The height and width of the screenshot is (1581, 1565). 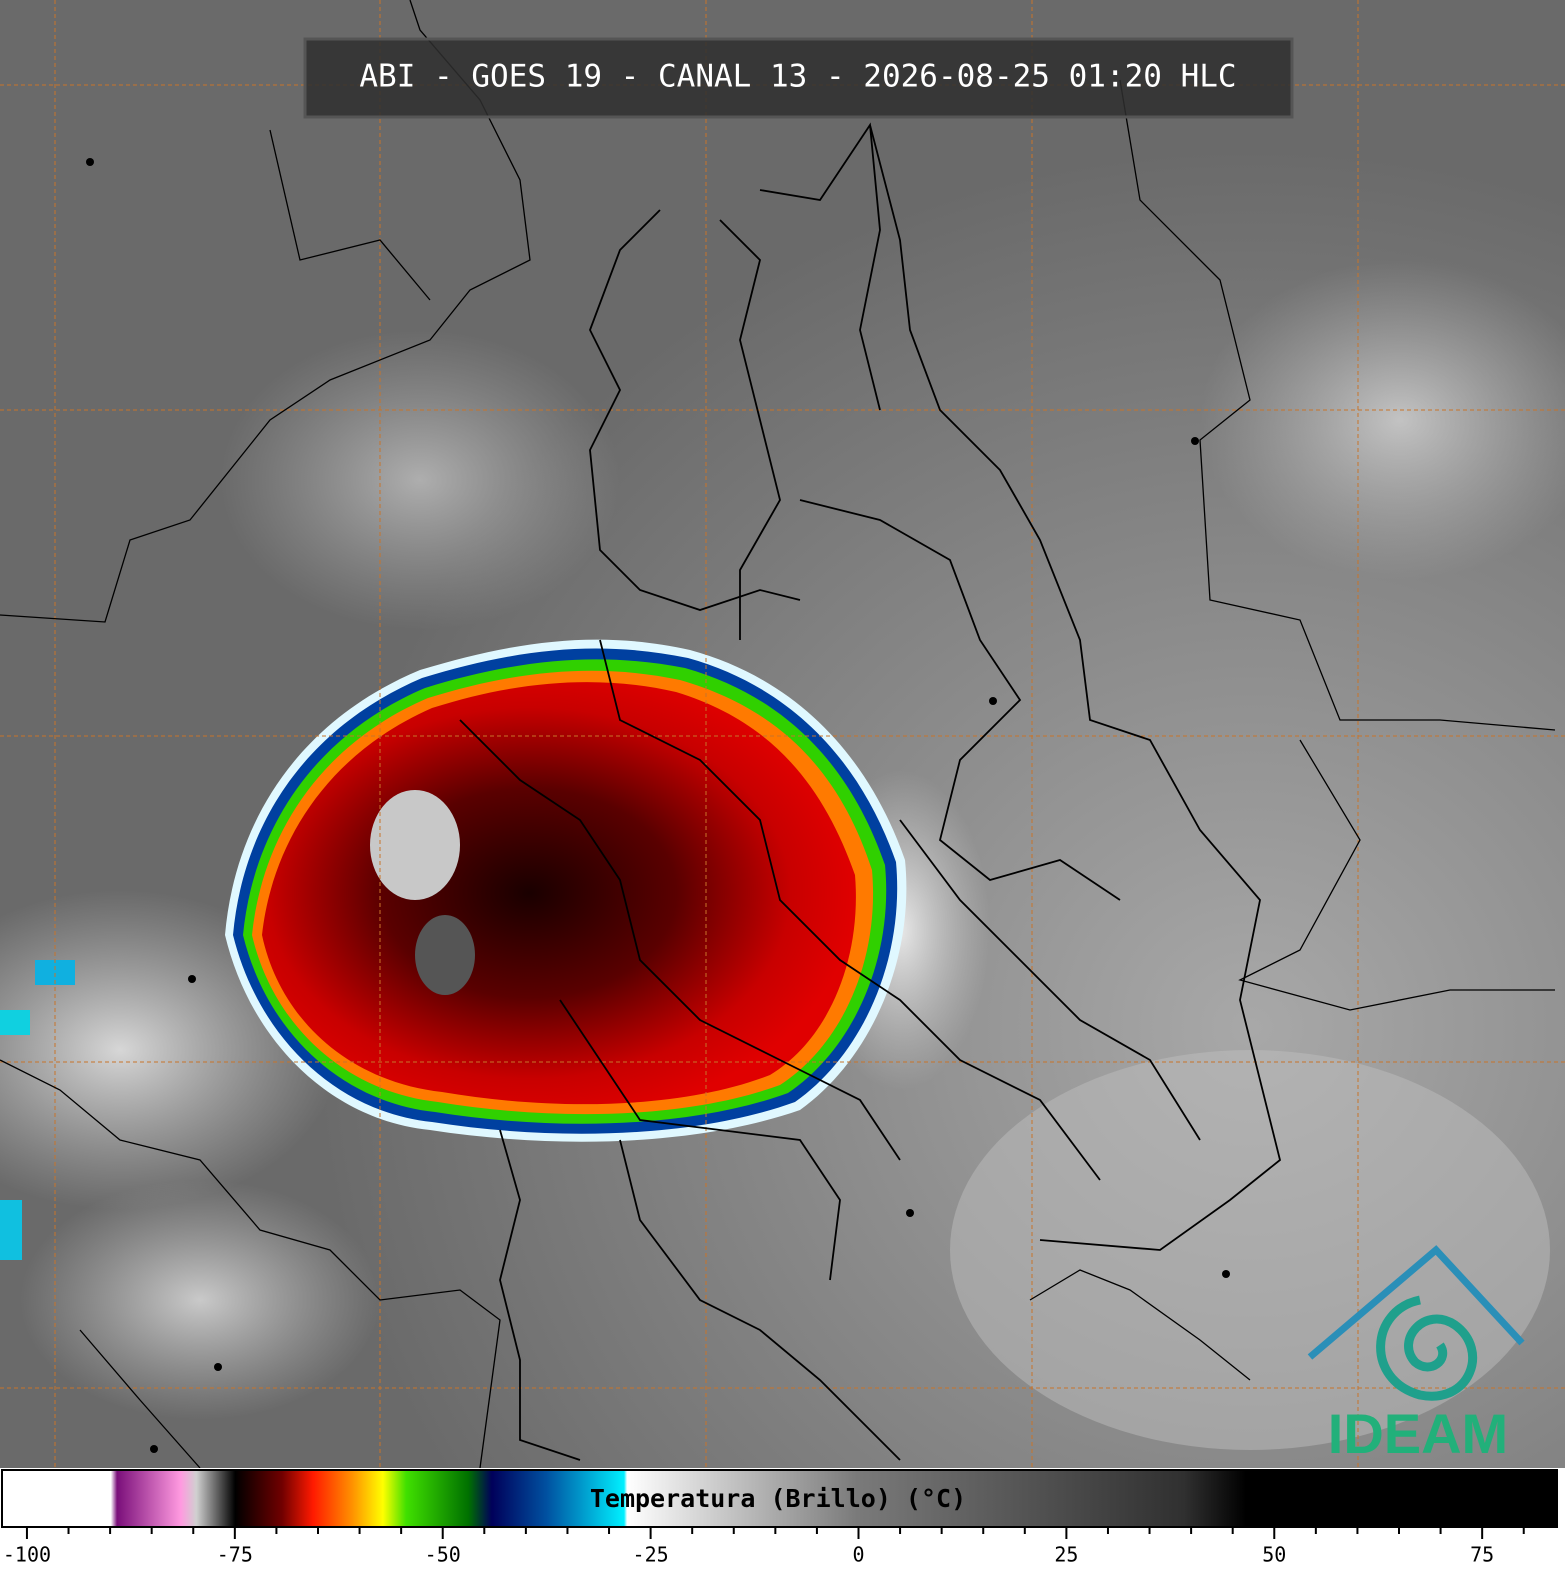 What do you see at coordinates (858, 1555) in the screenshot?
I see `tick-label: 0` at bounding box center [858, 1555].